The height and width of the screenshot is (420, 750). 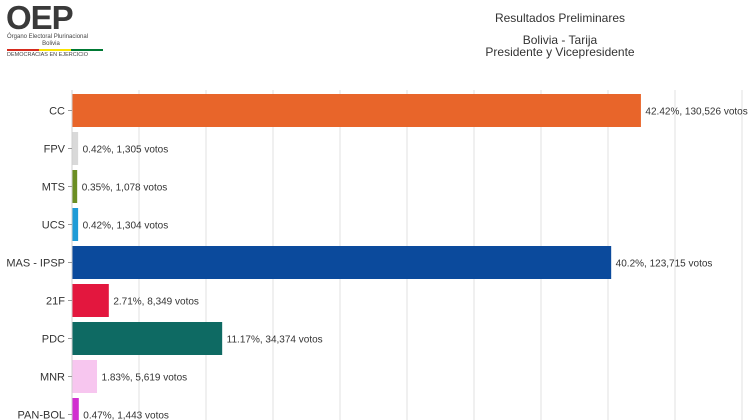 What do you see at coordinates (125, 188) in the screenshot?
I see `data-label: 0.35%, 1,078 votos` at bounding box center [125, 188].